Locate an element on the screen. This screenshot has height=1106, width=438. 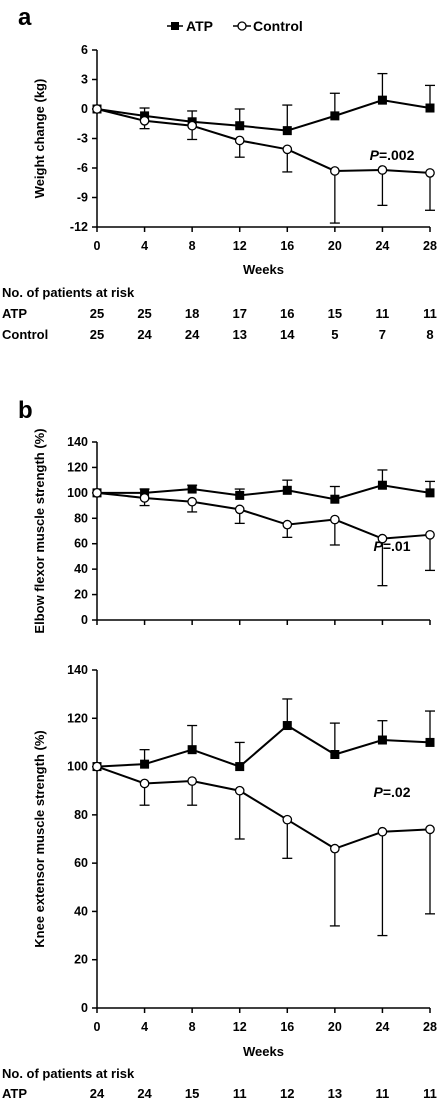
risk-cell: 14 is located at coordinates (287, 334).